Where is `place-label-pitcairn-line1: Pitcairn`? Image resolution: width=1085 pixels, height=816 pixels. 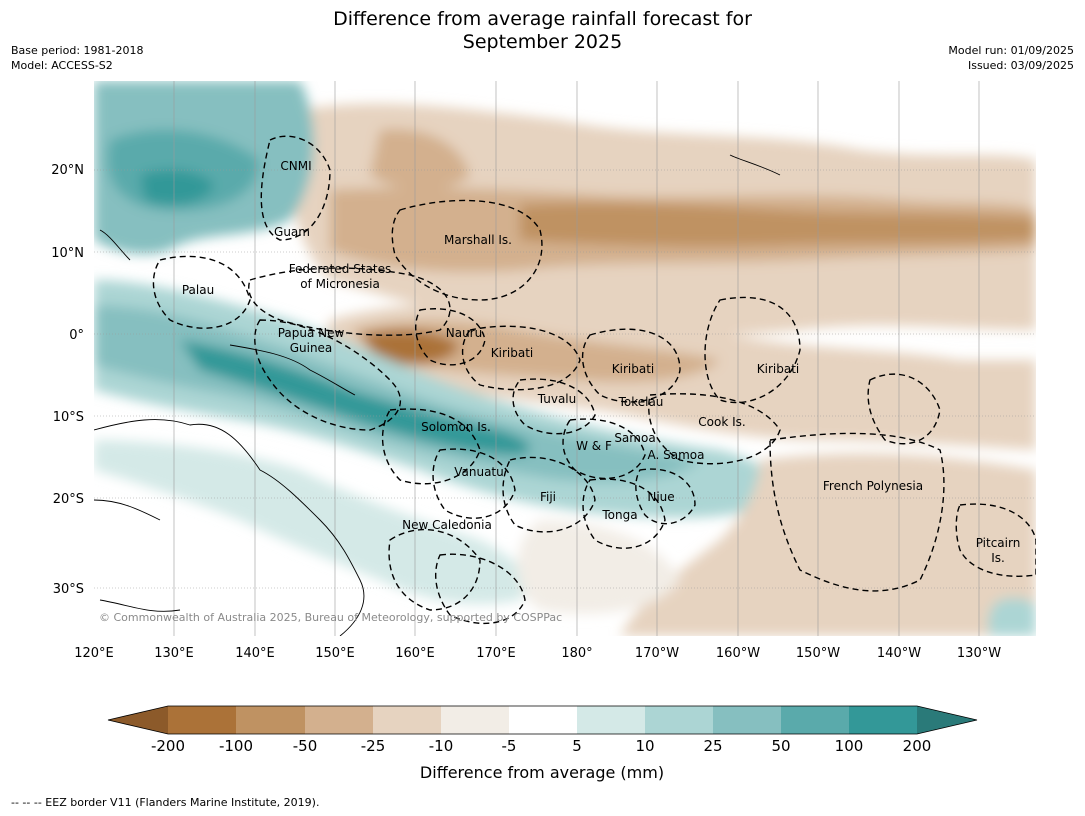 place-label-pitcairn-line1: Pitcairn is located at coordinates (998, 543).